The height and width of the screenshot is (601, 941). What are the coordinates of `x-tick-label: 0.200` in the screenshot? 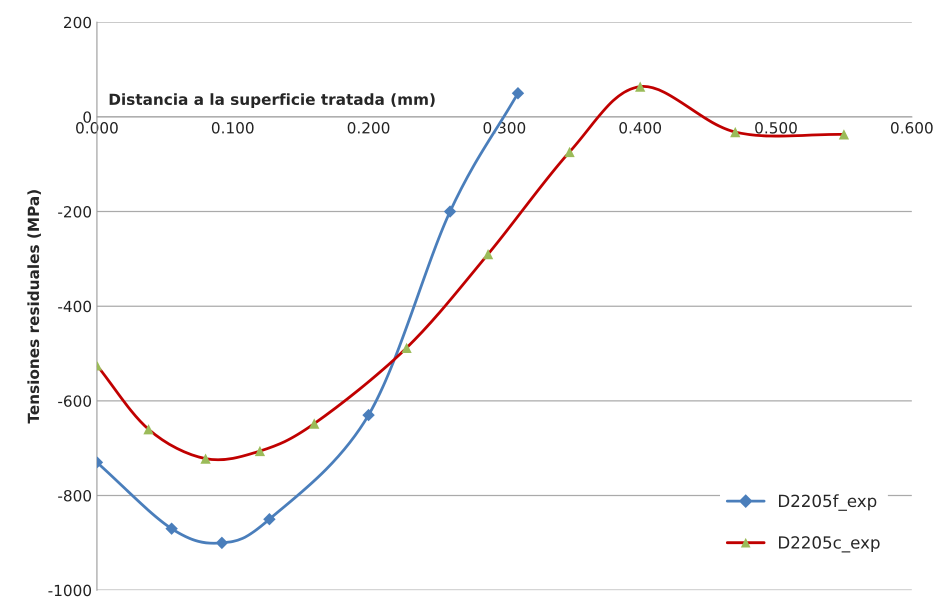 It's located at (369, 128).